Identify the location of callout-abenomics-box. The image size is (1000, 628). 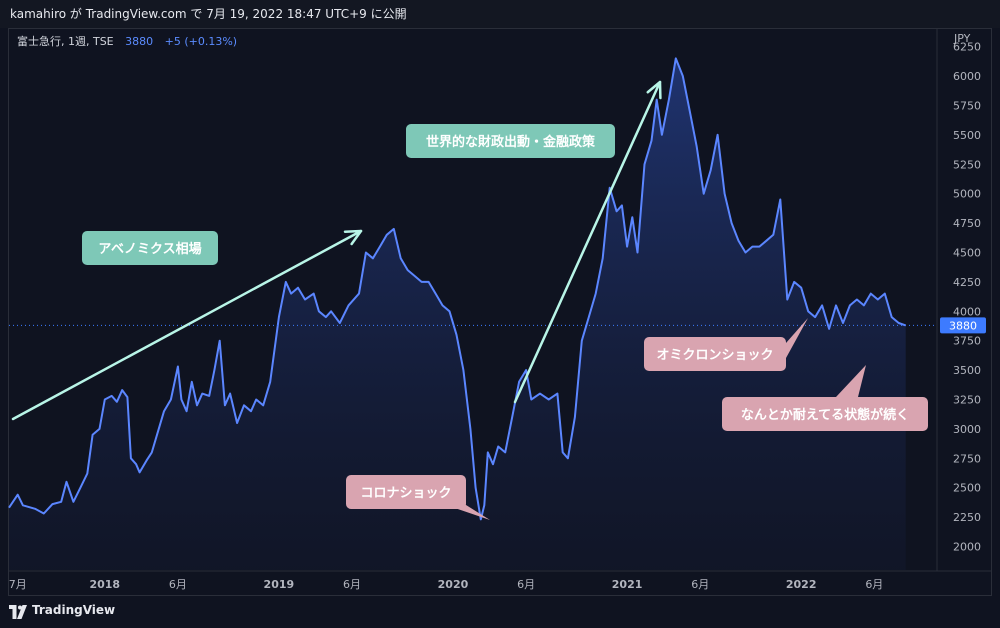
(150, 248).